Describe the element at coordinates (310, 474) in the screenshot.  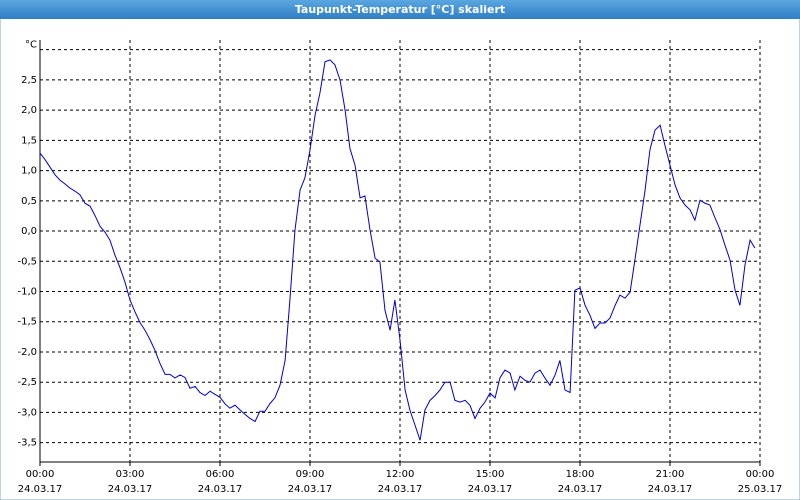
I see `x-tick-label: 09:00` at that location.